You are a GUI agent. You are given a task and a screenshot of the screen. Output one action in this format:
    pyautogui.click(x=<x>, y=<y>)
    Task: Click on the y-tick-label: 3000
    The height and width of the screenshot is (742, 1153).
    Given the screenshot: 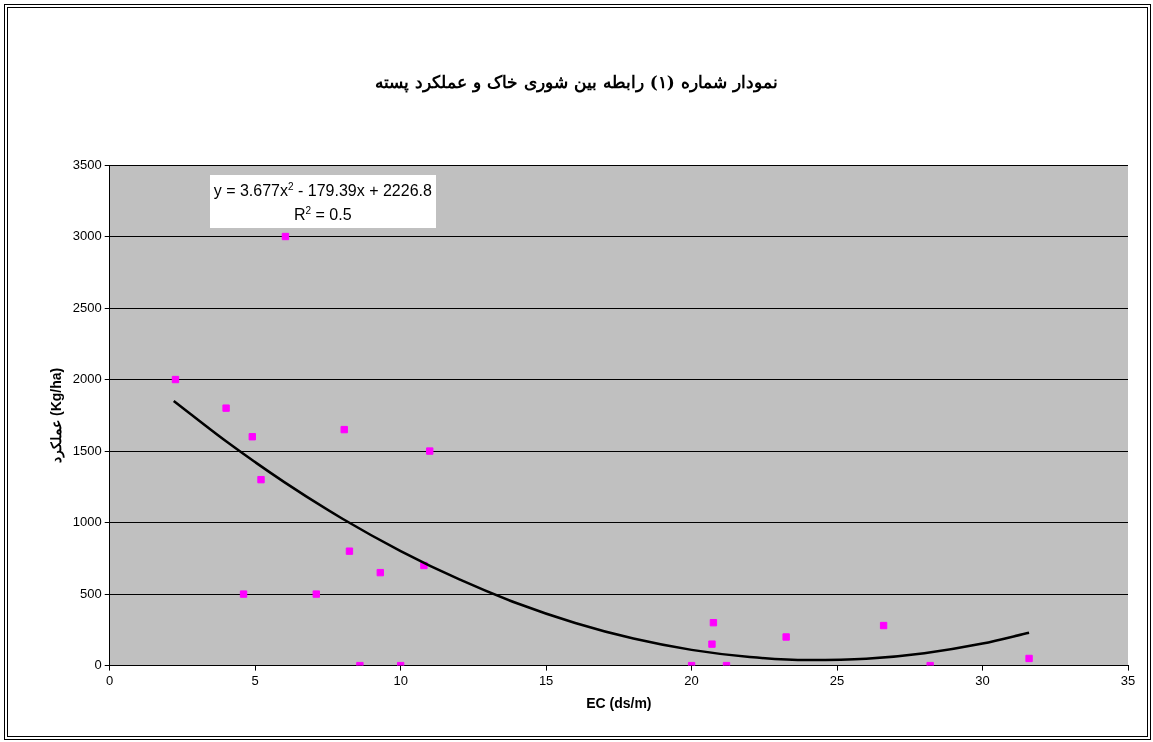 What is the action you would take?
    pyautogui.click(x=87, y=236)
    